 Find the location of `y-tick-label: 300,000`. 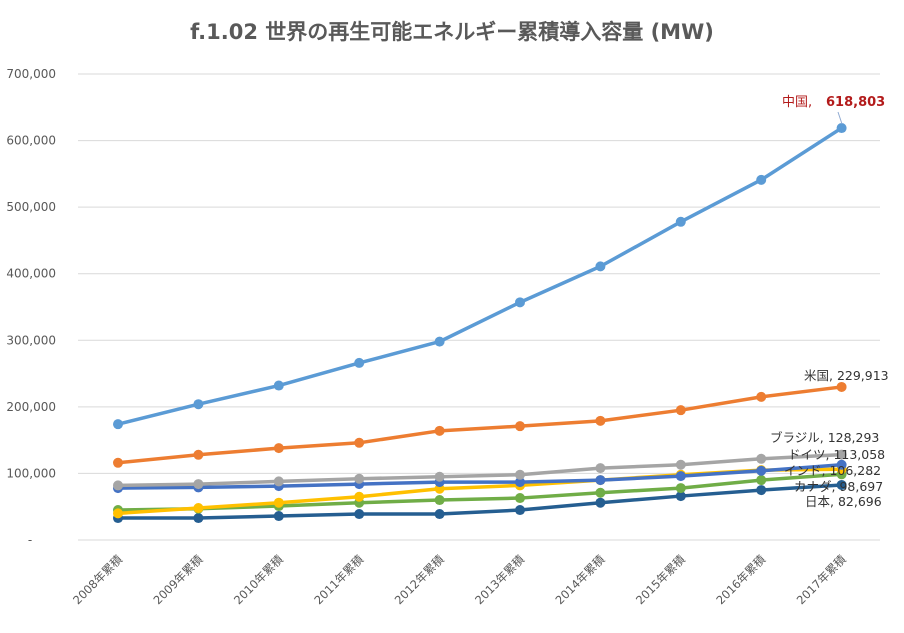

y-tick-label: 300,000 is located at coordinates (31, 340).